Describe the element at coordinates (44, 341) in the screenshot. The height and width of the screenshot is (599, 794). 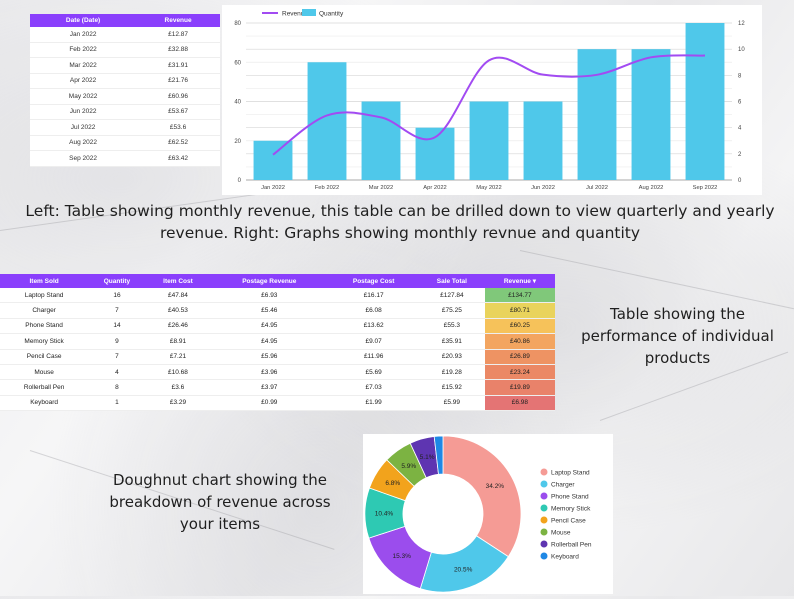
I see `table-cell: Memory Stick` at that location.